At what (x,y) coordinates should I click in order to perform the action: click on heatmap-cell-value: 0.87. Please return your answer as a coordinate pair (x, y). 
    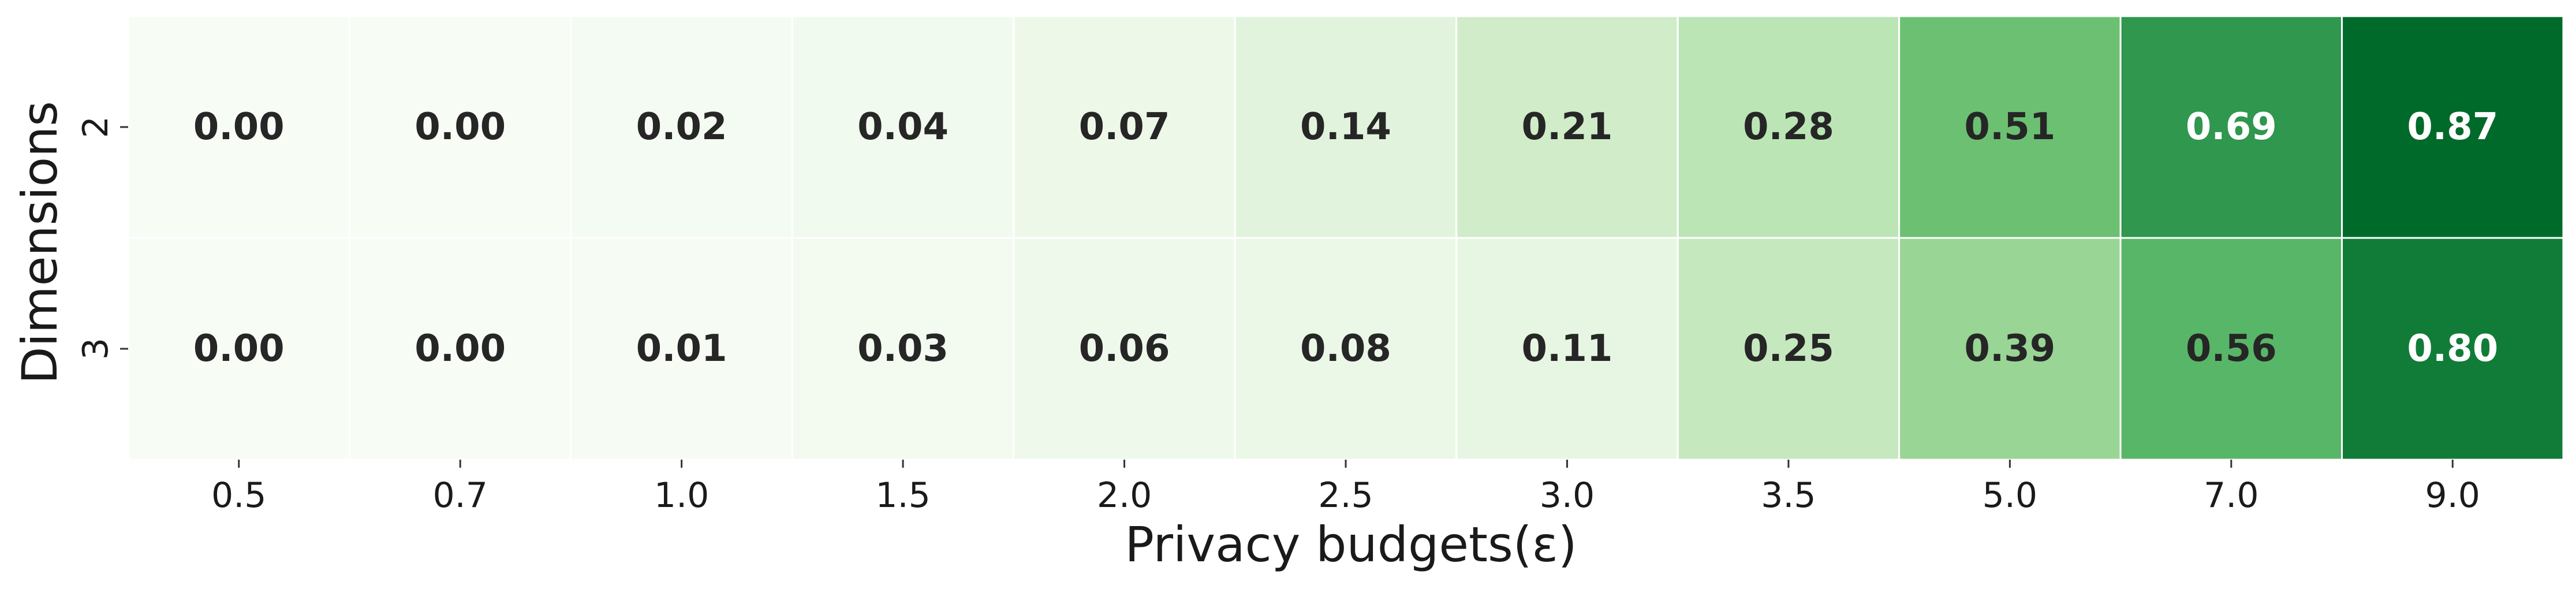
    Looking at the image, I should click on (2452, 127).